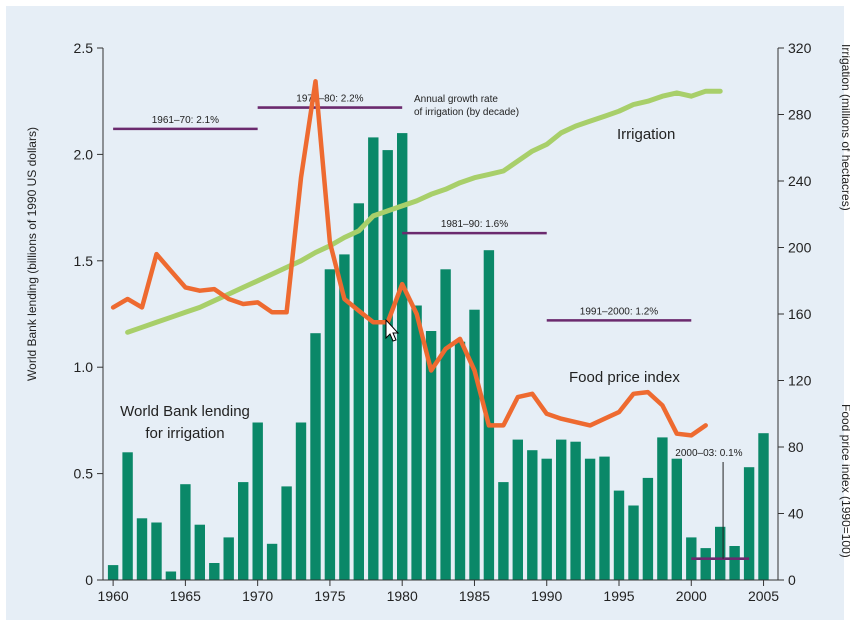 Image resolution: width=850 pixels, height=631 pixels. Describe the element at coordinates (185, 411) in the screenshot. I see `lending-label: World Bank lending` at that location.